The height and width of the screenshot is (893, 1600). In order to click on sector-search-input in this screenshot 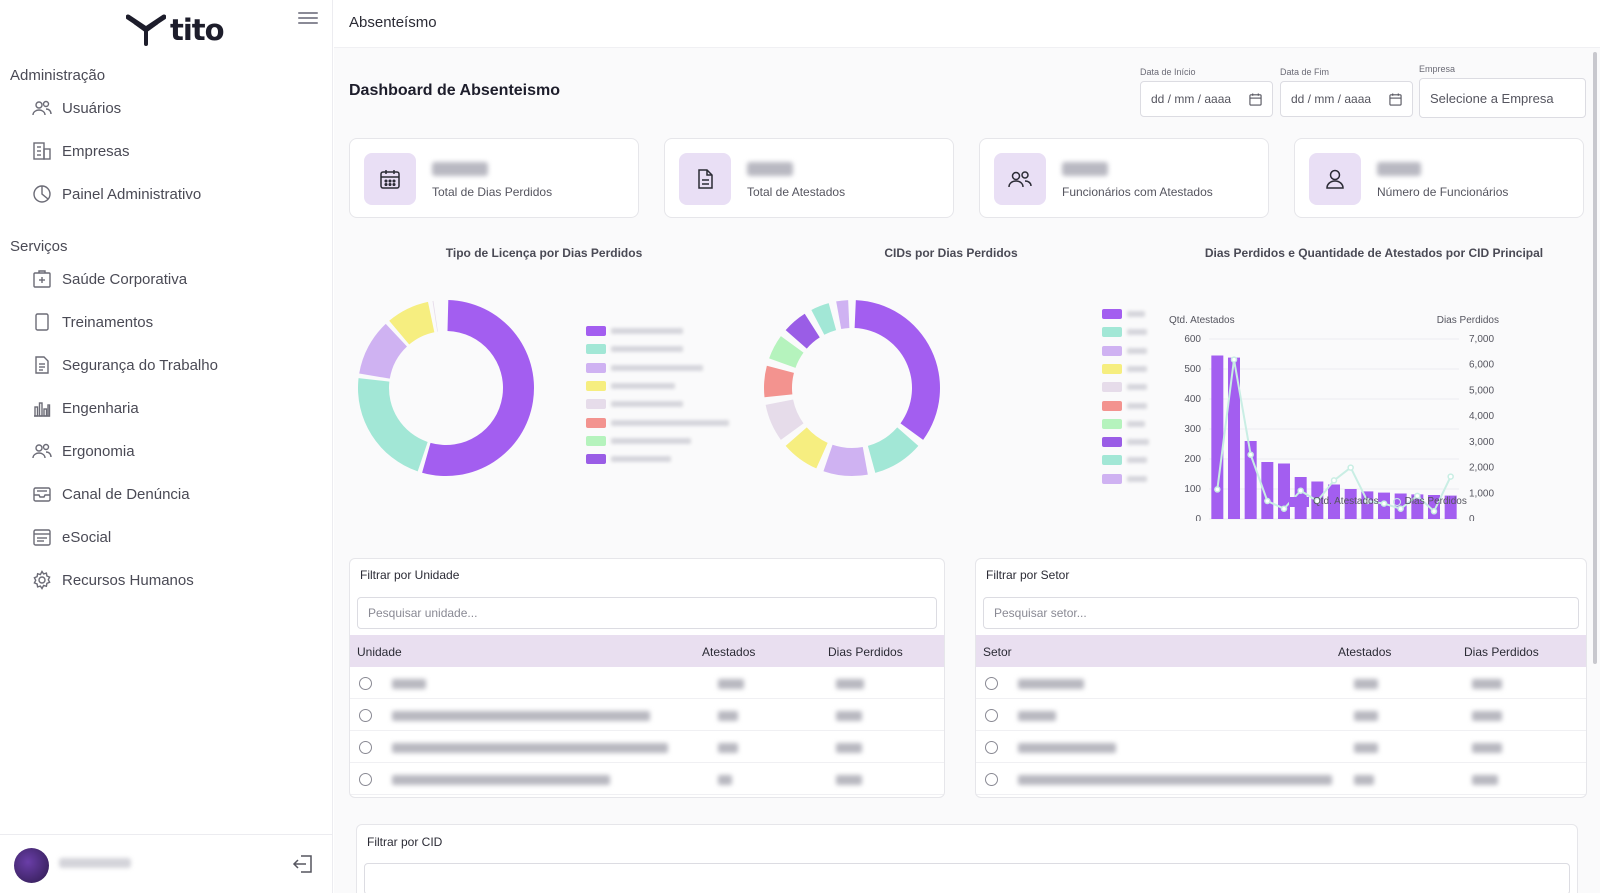, I will do `click(1281, 613)`.